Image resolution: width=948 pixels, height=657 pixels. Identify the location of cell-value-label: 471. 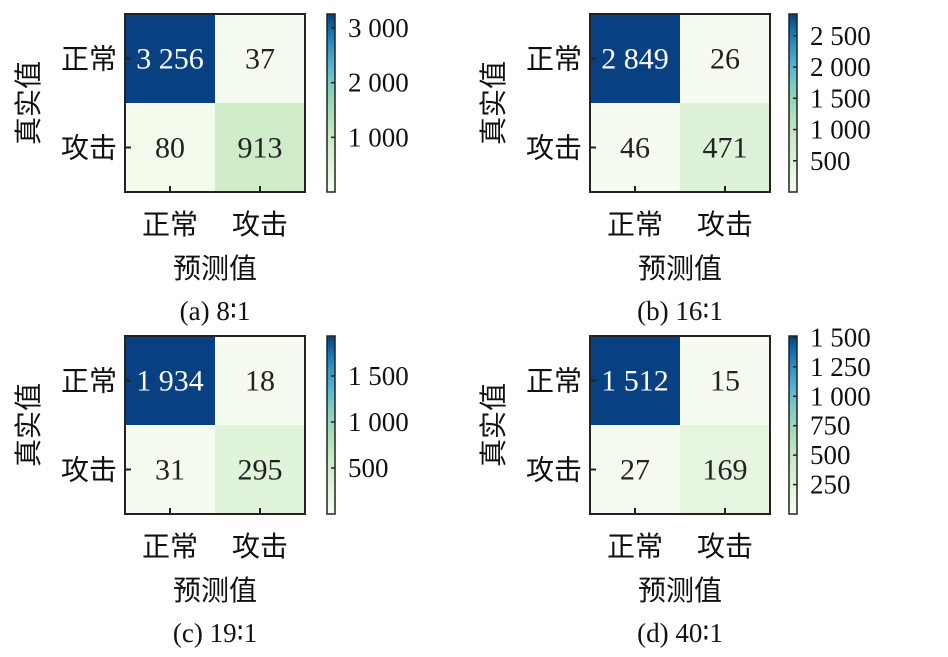
(725, 148).